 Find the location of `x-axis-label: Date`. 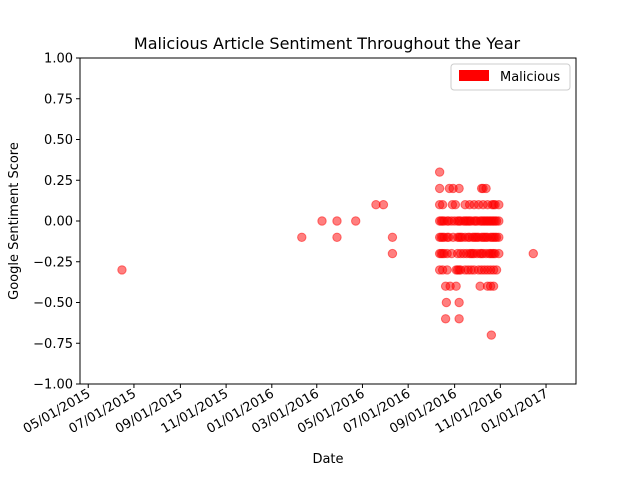

x-axis-label: Date is located at coordinates (327, 459).